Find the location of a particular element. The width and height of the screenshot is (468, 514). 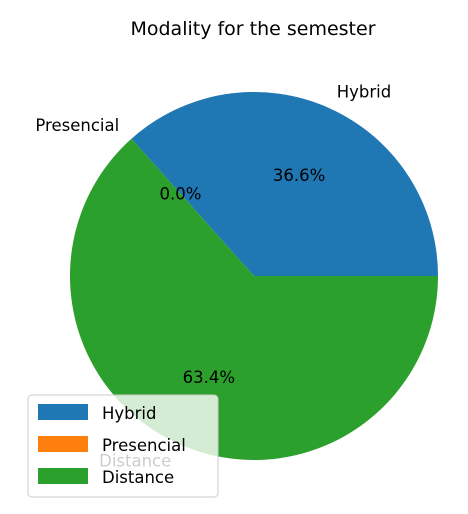

legend: Hybrid Presencial Distance is located at coordinates (123, 446).